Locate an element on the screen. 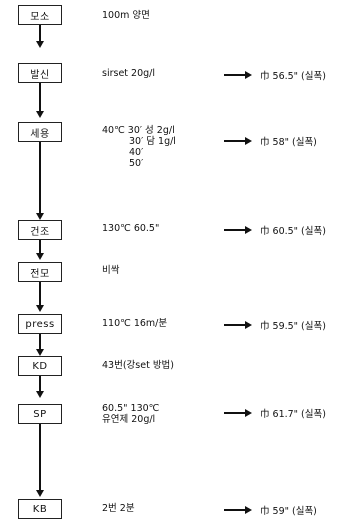  result-6: 巾 59.5" (실폭) is located at coordinates (275, 325).